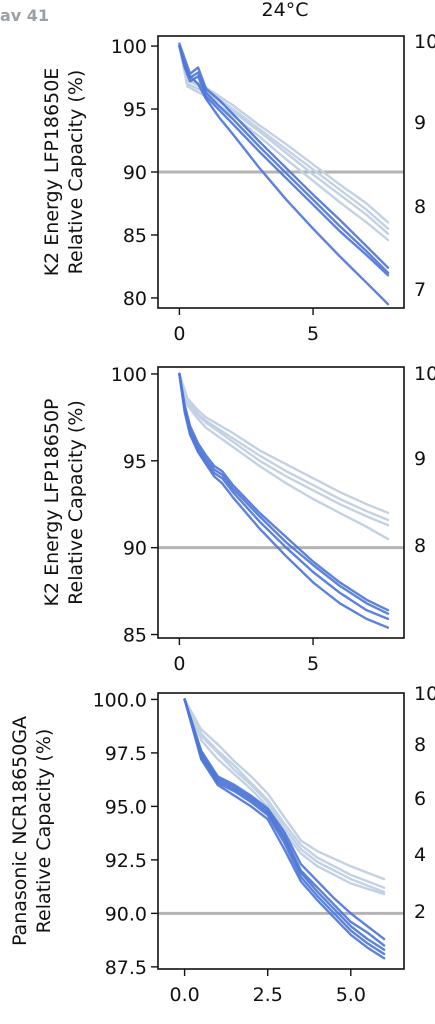 The width and height of the screenshot is (435, 1024). What do you see at coordinates (120, 700) in the screenshot?
I see `y-tick-label: 100.0` at bounding box center [120, 700].